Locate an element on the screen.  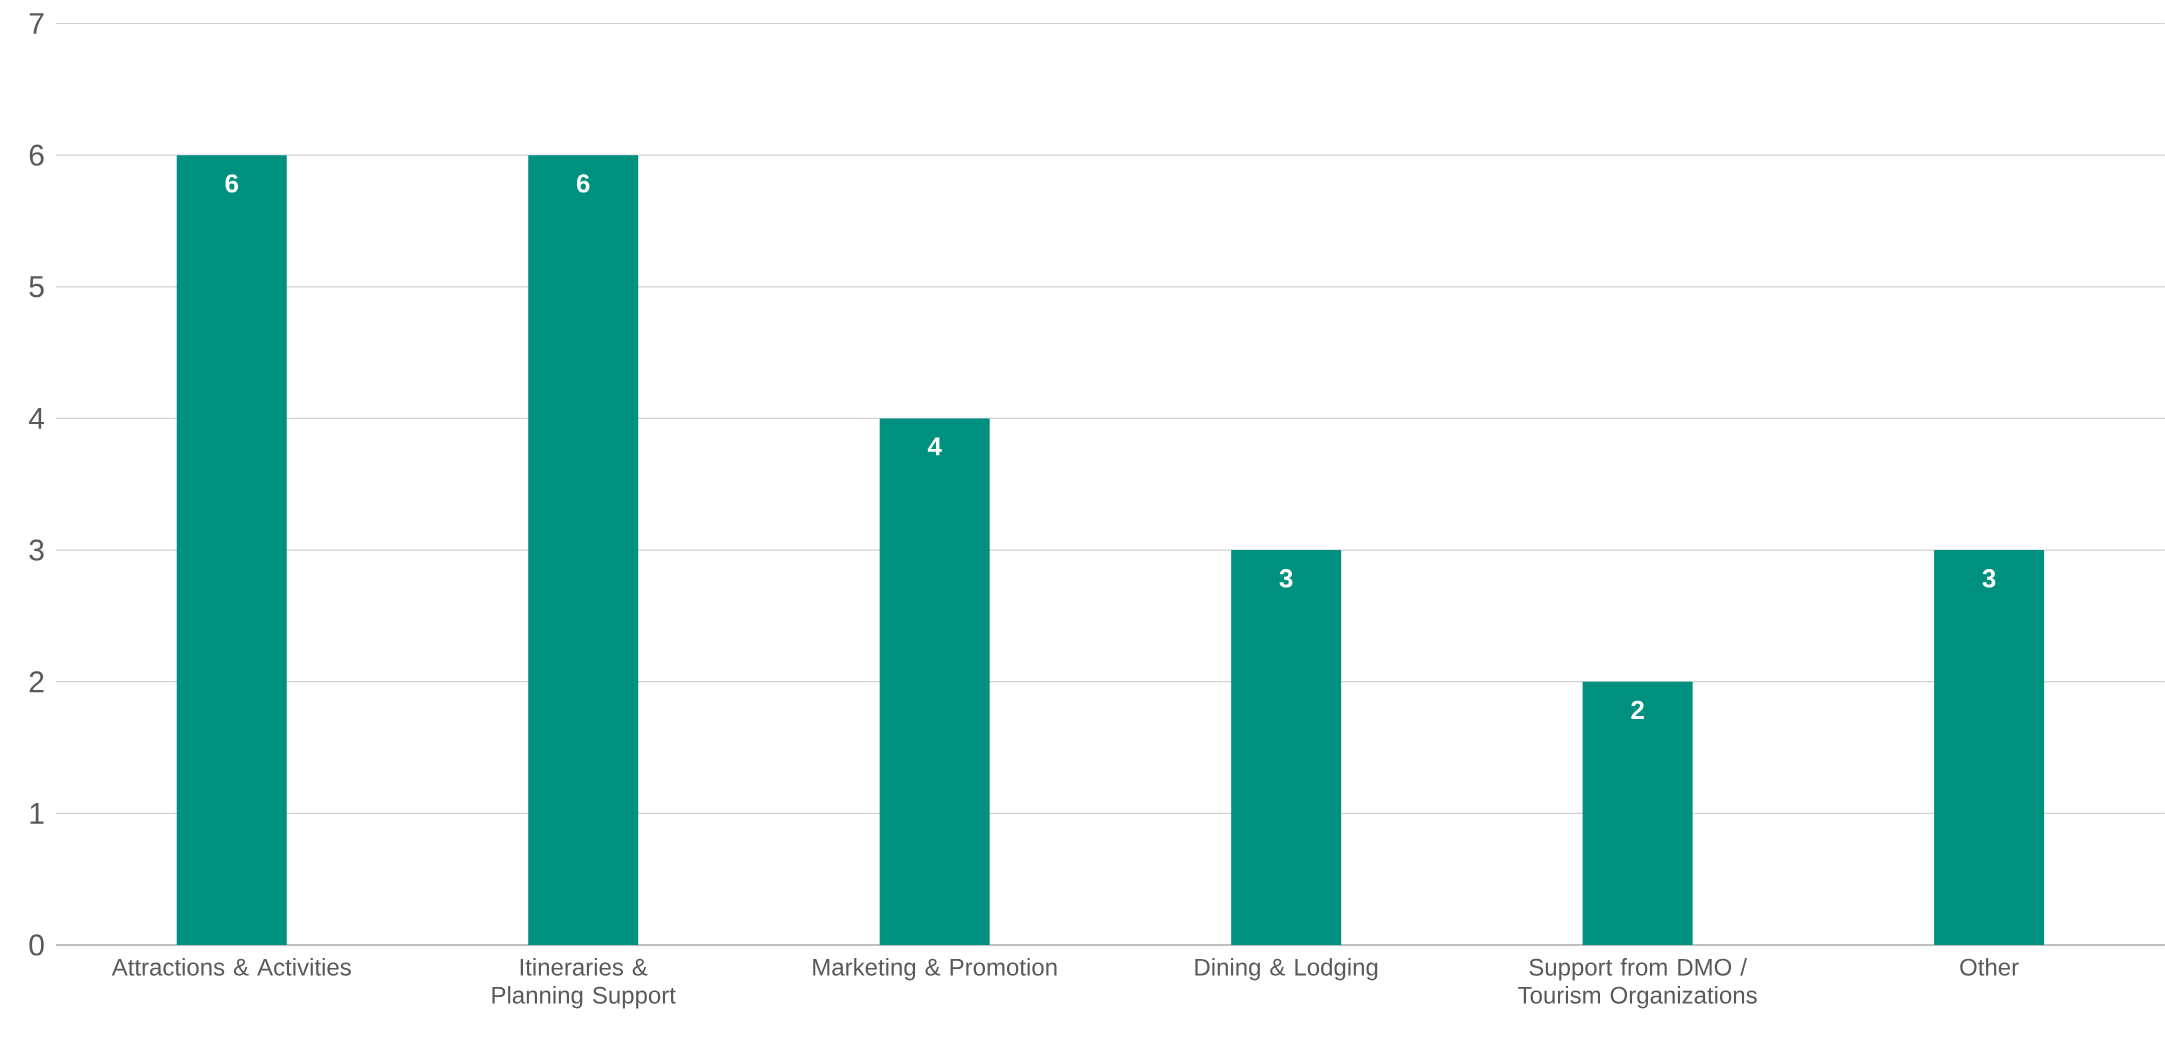
y-tick-label: 4 is located at coordinates (36, 418).